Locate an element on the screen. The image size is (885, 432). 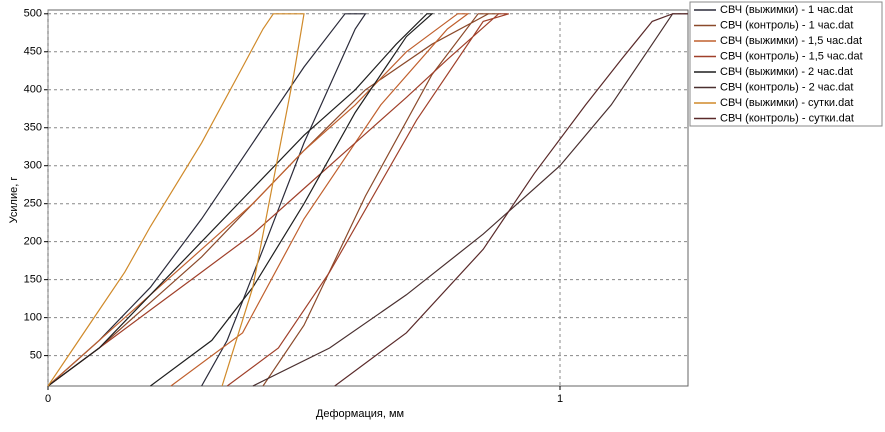
legend-label: СВЧ (контроль) - 2 час.dat is located at coordinates (786, 87).